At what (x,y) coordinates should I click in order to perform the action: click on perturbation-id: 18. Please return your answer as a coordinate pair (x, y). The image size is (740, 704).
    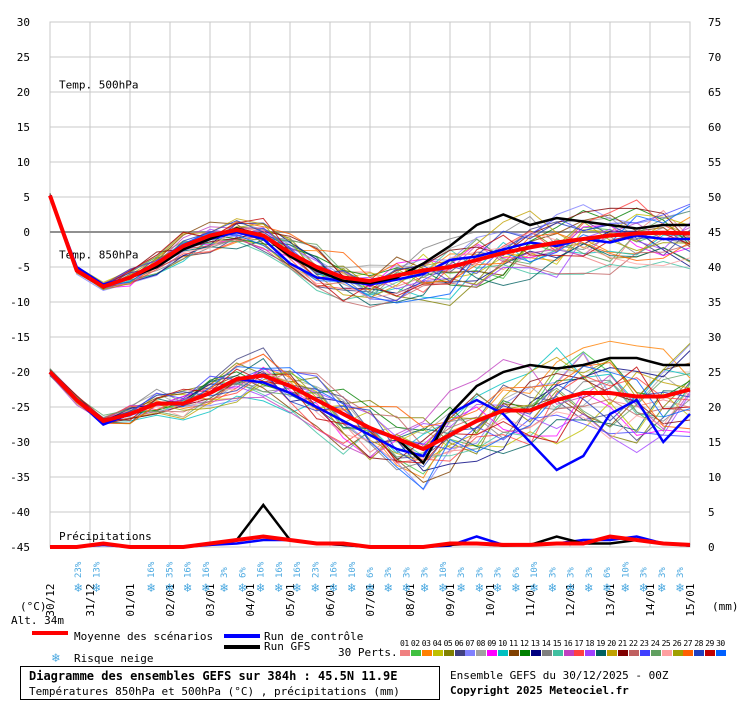
    Looking at the image, I should click on (589, 643).